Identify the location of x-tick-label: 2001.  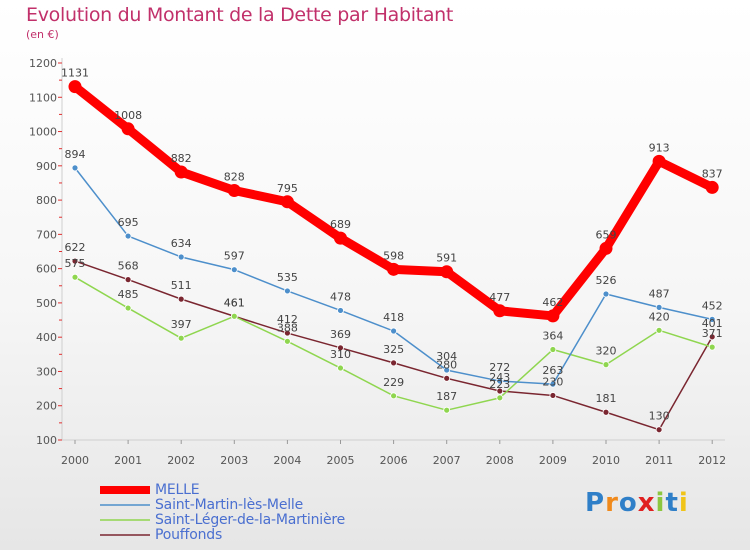
(128, 460).